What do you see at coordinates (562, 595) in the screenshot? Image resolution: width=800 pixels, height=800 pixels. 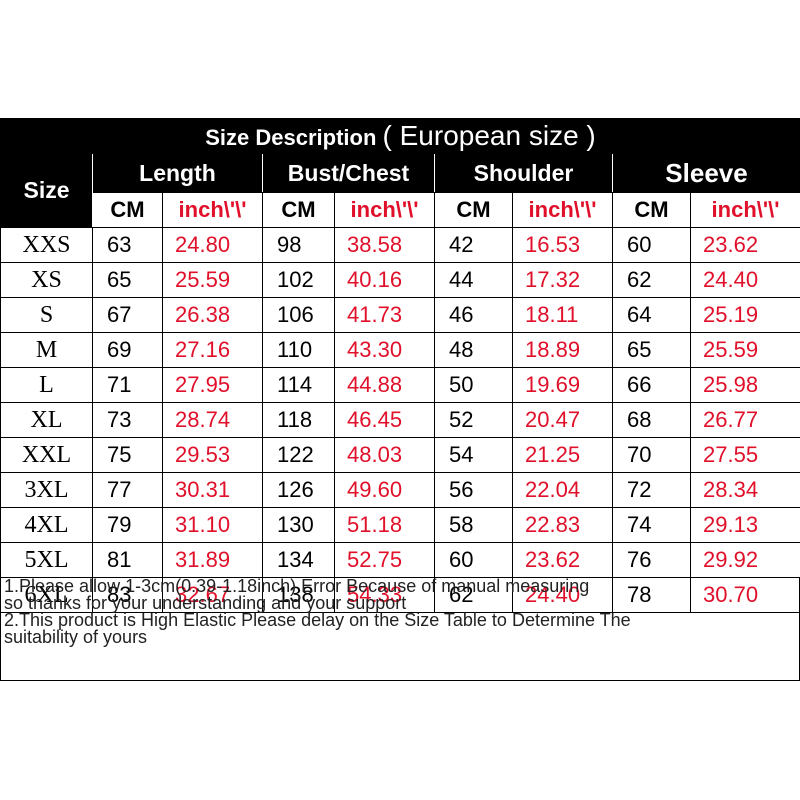 I see `cell-shoulder-in: 24.40` at bounding box center [562, 595].